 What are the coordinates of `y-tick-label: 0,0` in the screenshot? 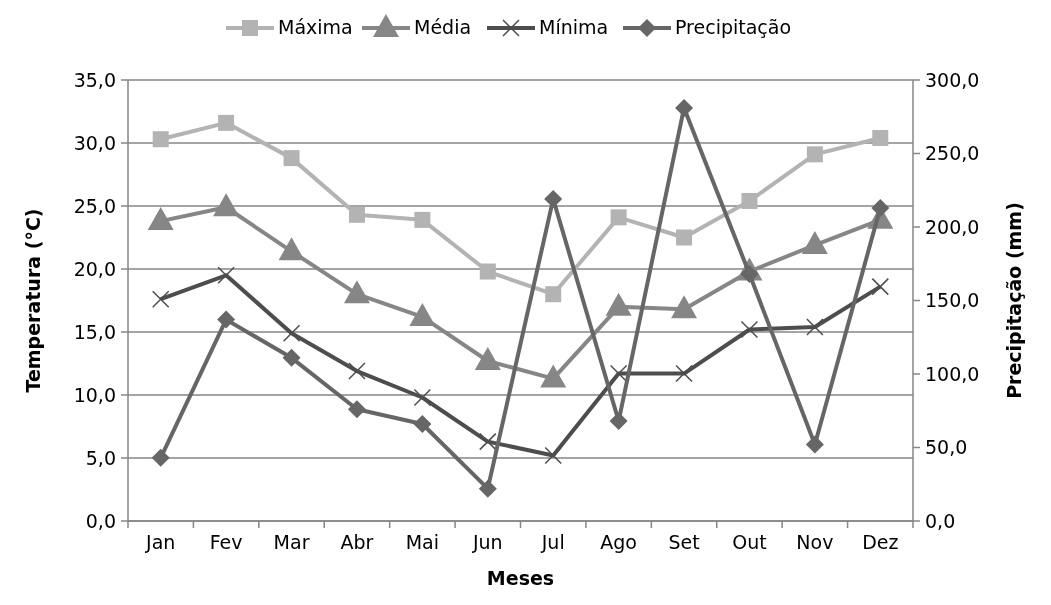 It's located at (100, 520).